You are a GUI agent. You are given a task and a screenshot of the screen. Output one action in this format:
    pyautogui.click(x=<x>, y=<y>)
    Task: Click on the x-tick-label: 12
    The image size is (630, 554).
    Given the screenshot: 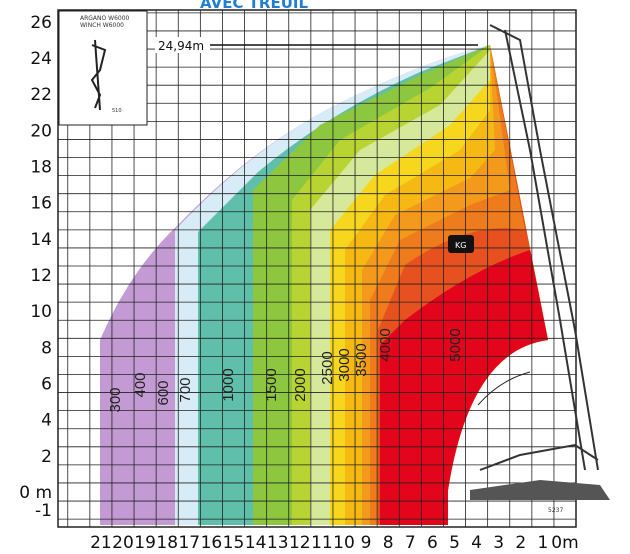 What is the action you would take?
    pyautogui.click(x=300, y=543)
    